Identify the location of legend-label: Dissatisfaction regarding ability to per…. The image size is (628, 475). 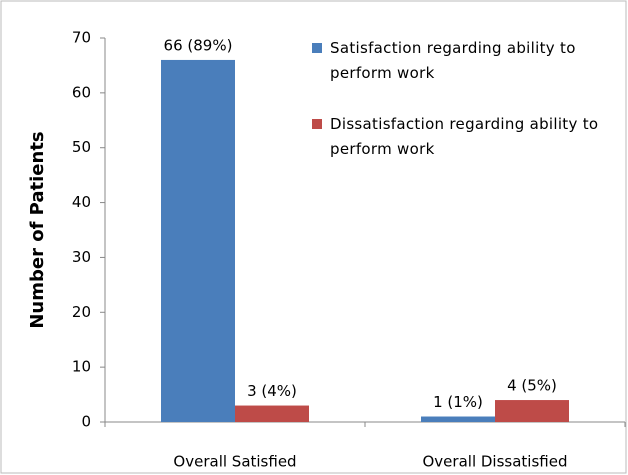
(464, 136).